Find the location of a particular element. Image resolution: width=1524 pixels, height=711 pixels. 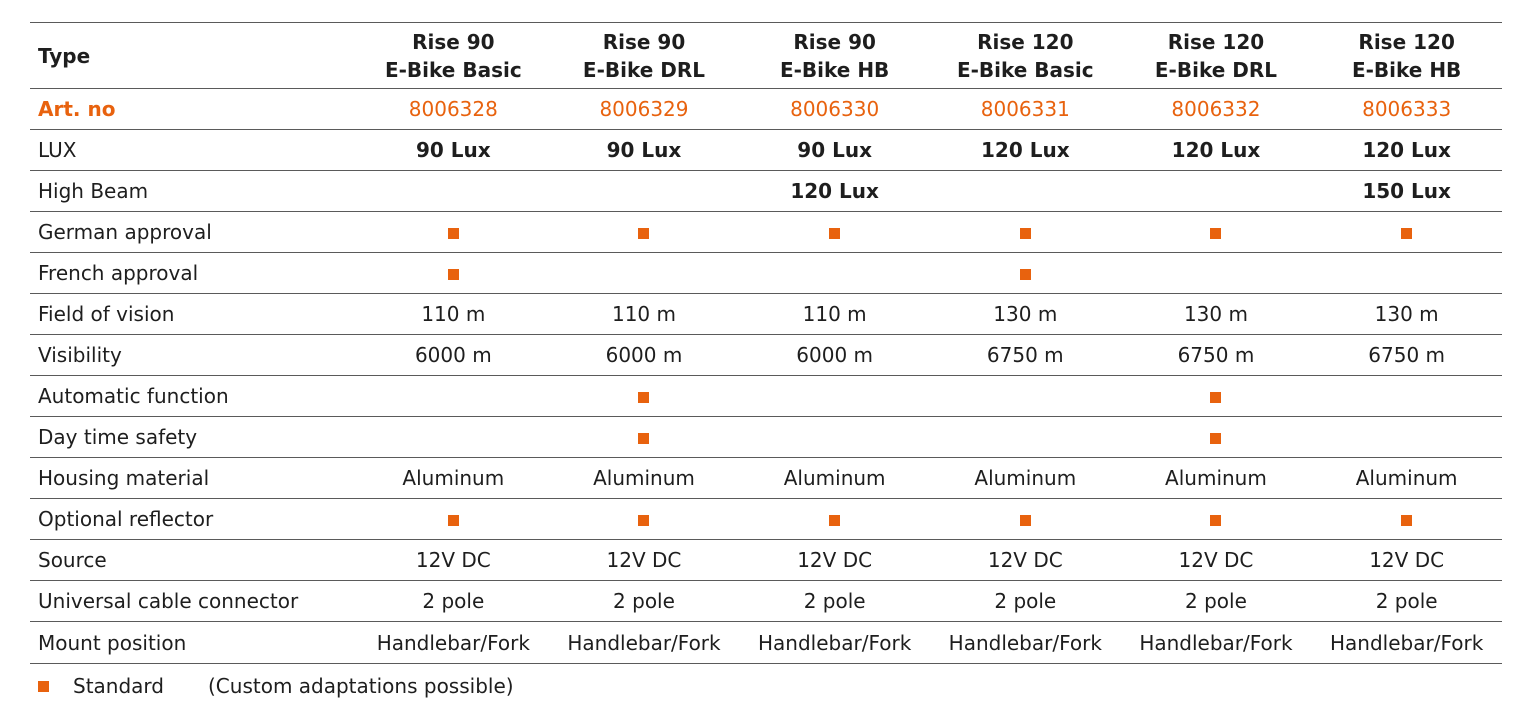

row-label: Visibility is located at coordinates (80, 355).